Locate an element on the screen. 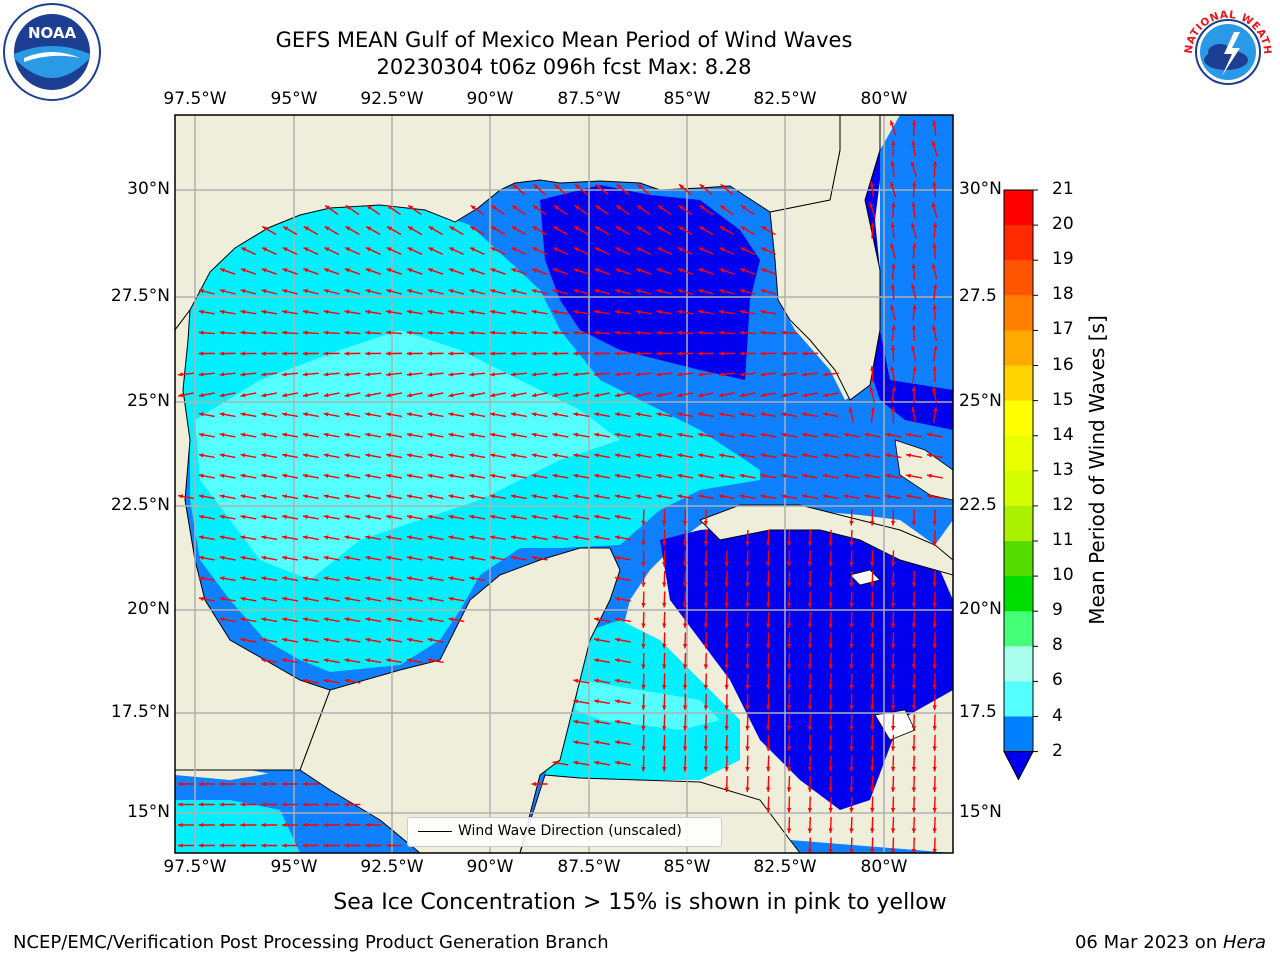 The image size is (1280, 960). map-legend: Wind Wave Direction (unscaled) is located at coordinates (564, 832).